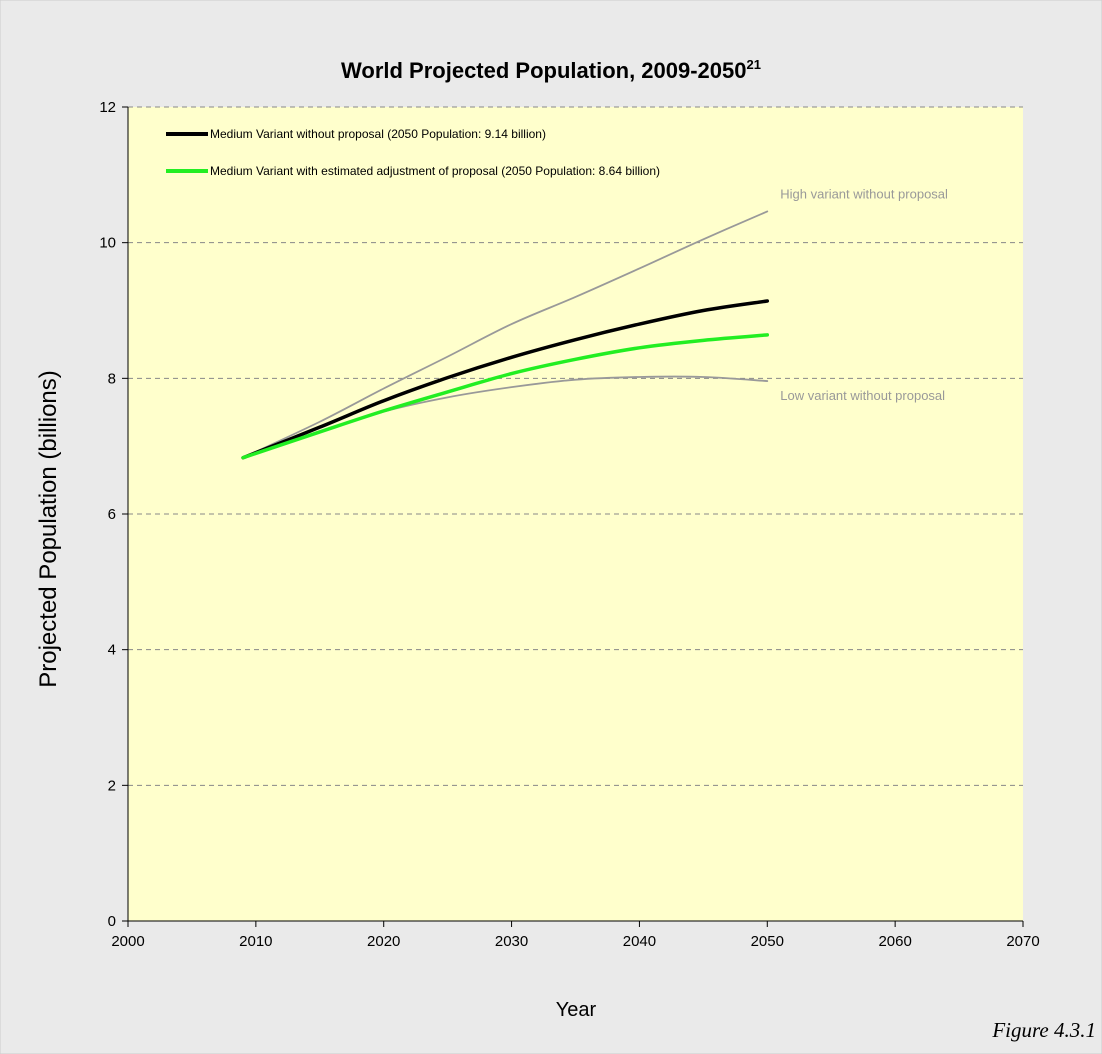 The height and width of the screenshot is (1054, 1102). What do you see at coordinates (112, 921) in the screenshot?
I see `y-tick-label: 0` at bounding box center [112, 921].